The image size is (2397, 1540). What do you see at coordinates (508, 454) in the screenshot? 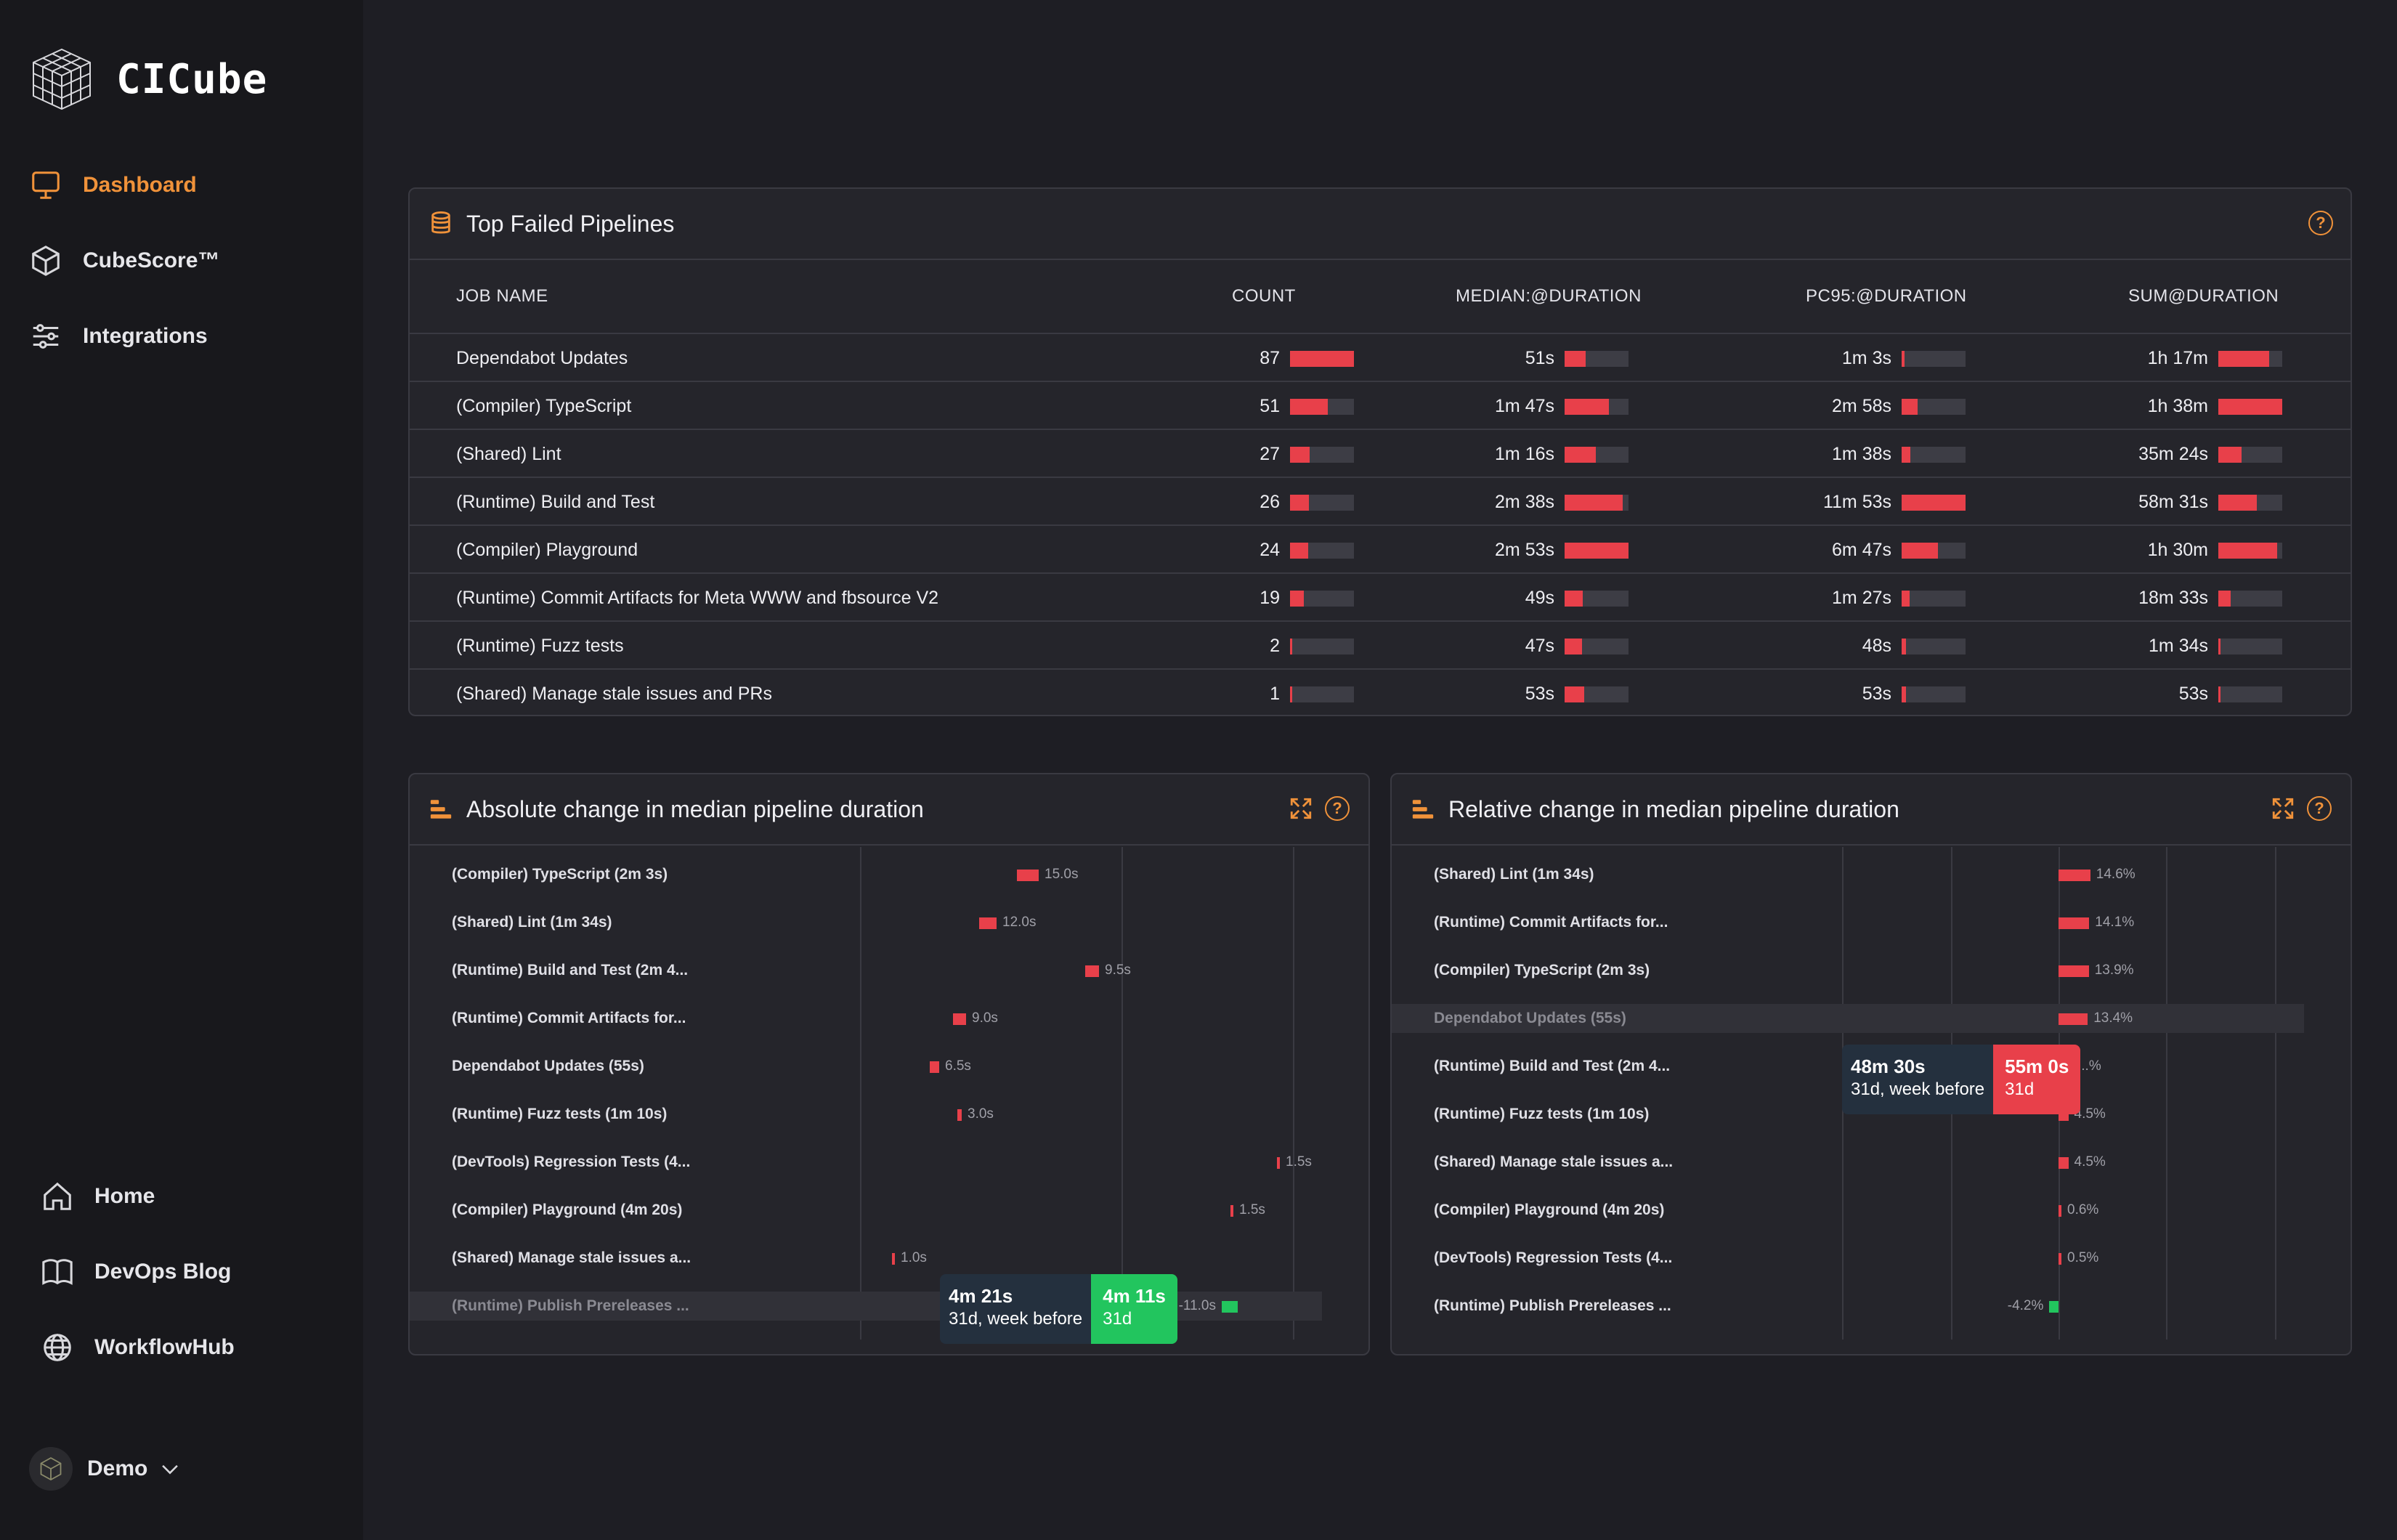
I see `job-name-cell: (Shared) Lint` at bounding box center [508, 454].